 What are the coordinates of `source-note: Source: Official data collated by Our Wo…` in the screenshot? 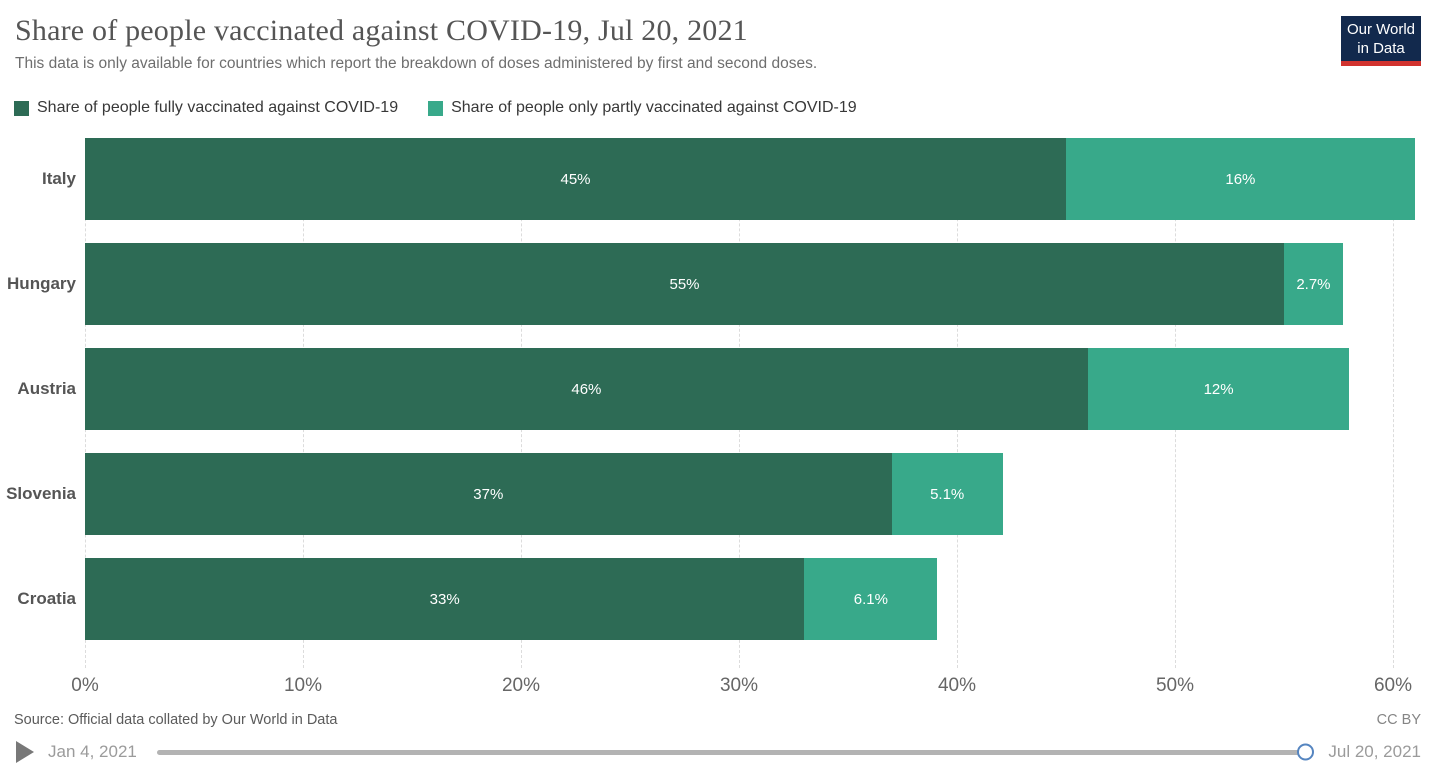 It's located at (176, 720).